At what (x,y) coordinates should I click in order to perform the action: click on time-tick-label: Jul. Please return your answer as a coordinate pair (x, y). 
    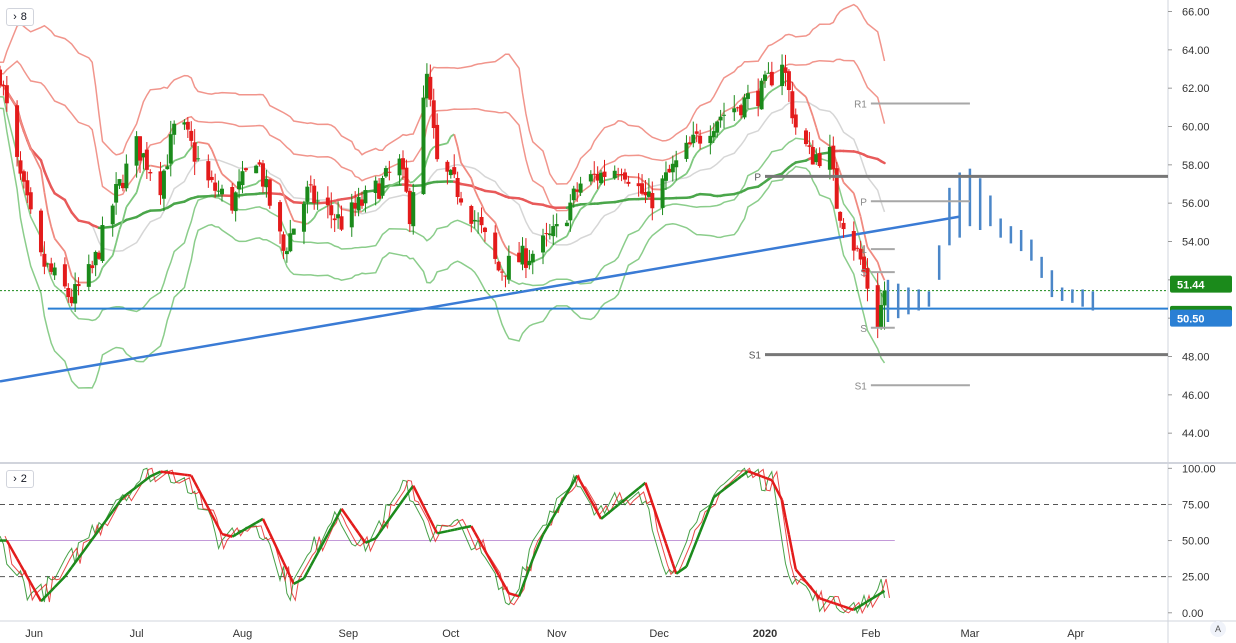
    Looking at the image, I should click on (137, 634).